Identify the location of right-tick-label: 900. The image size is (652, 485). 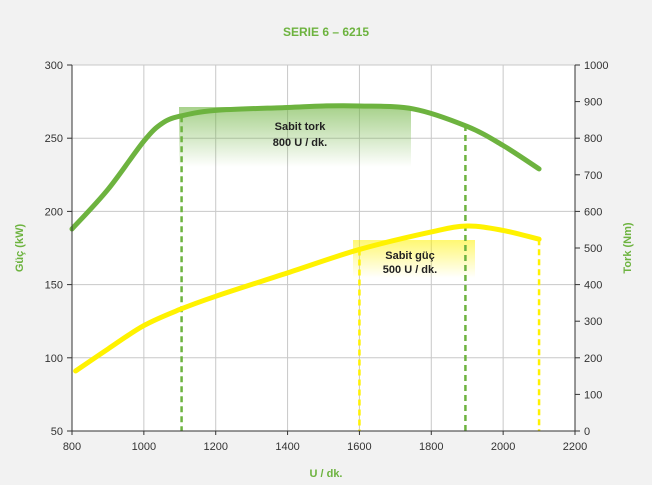
(593, 103).